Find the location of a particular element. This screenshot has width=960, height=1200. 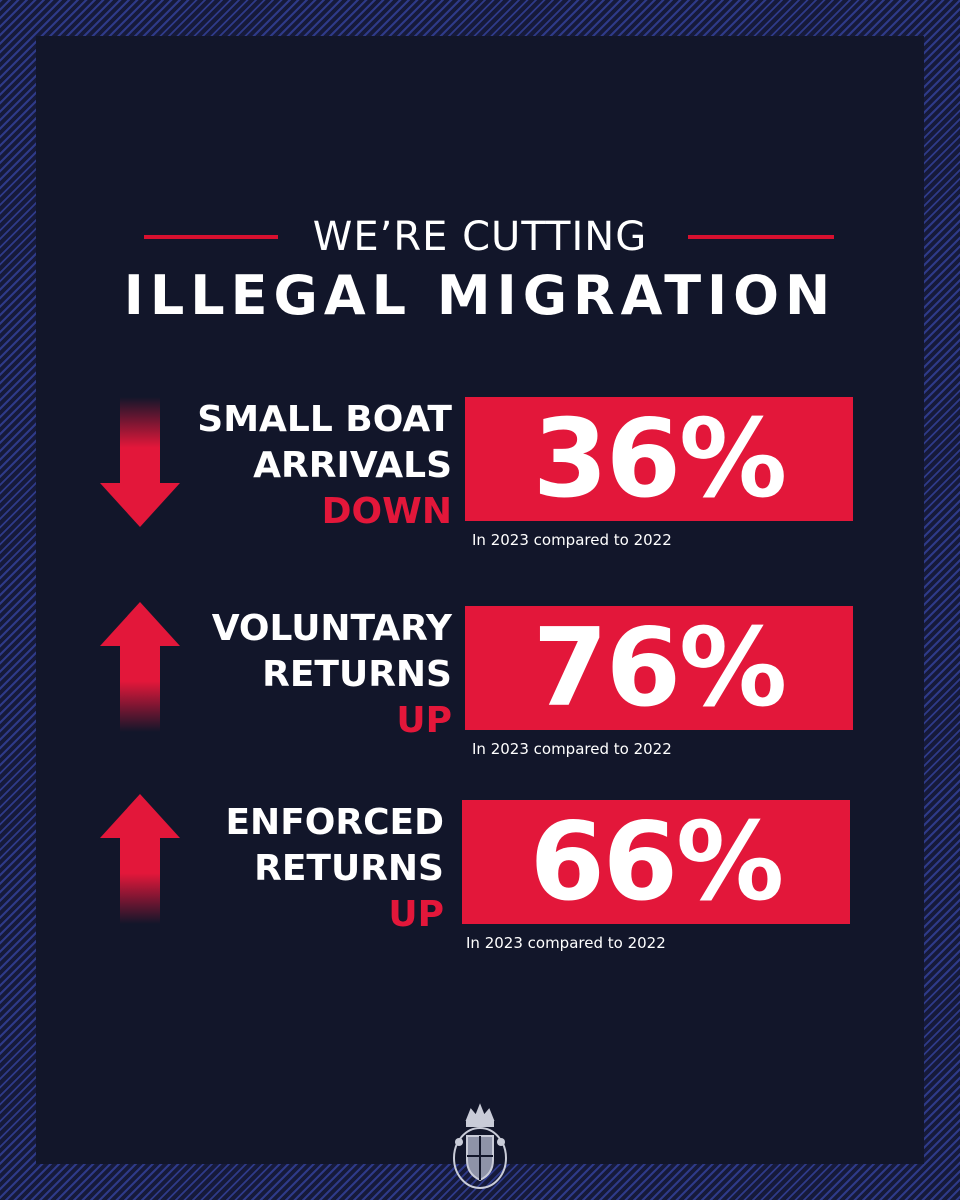

stat-value-box: 36% is located at coordinates (659, 459).